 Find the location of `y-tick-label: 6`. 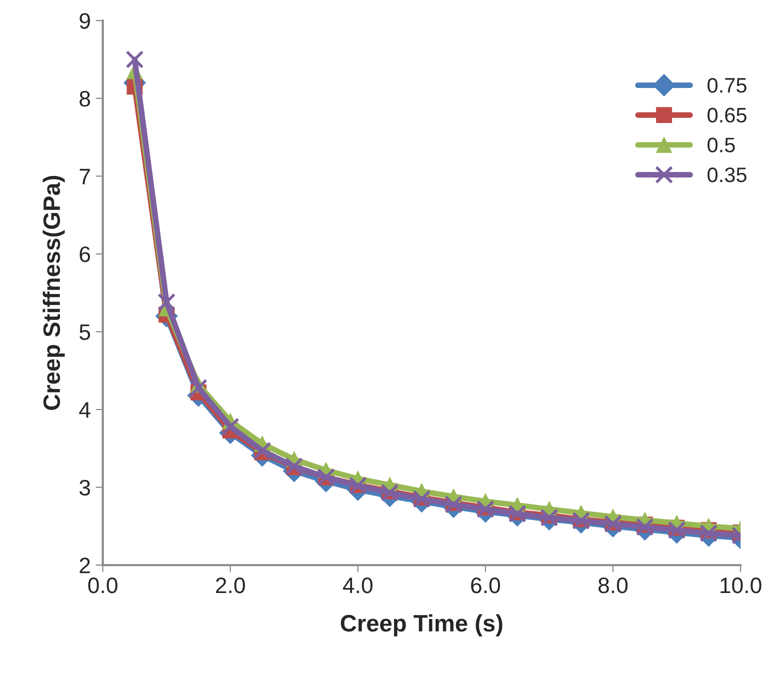

y-tick-label: 6 is located at coordinates (85, 254).